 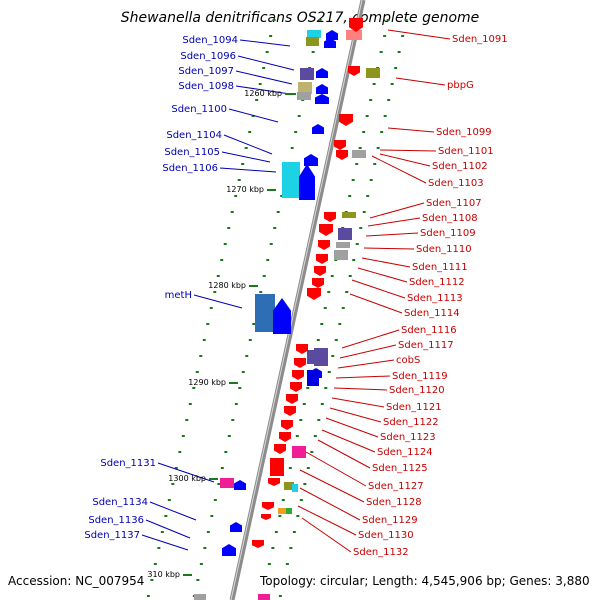 What do you see at coordinates (194, 135) in the screenshot?
I see `gene-label-sden-1104: Sden_1104` at bounding box center [194, 135].